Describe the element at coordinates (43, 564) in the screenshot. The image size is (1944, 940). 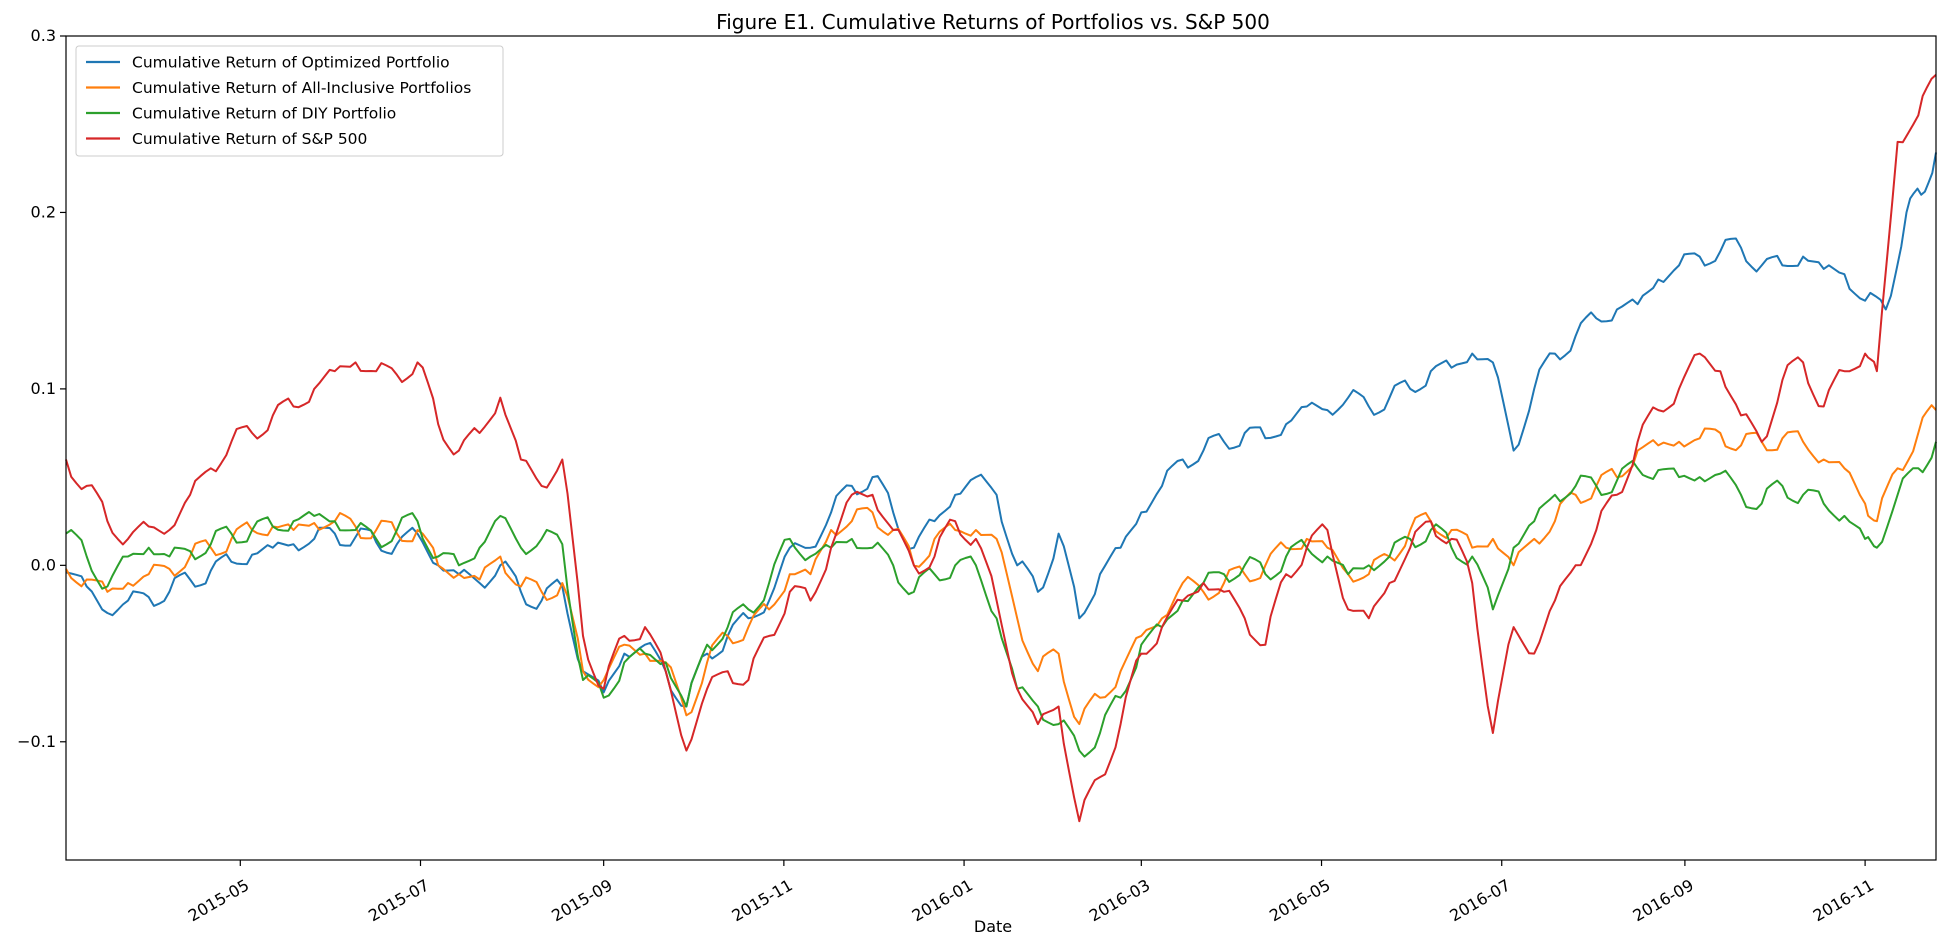
I see `y-tick-label: 0.0` at that location.